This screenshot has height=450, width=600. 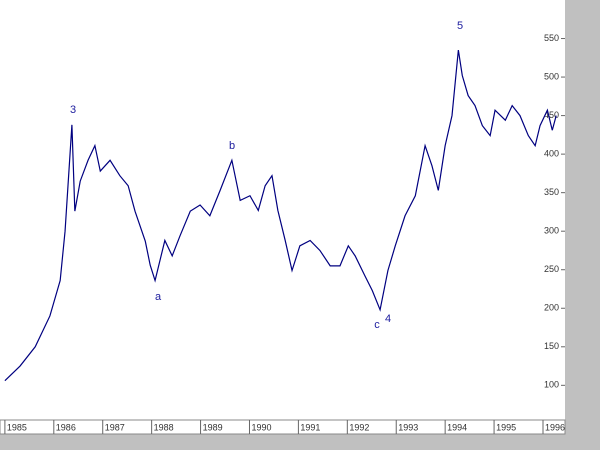 What do you see at coordinates (551, 38) in the screenshot?
I see `y-tick-label: 550` at bounding box center [551, 38].